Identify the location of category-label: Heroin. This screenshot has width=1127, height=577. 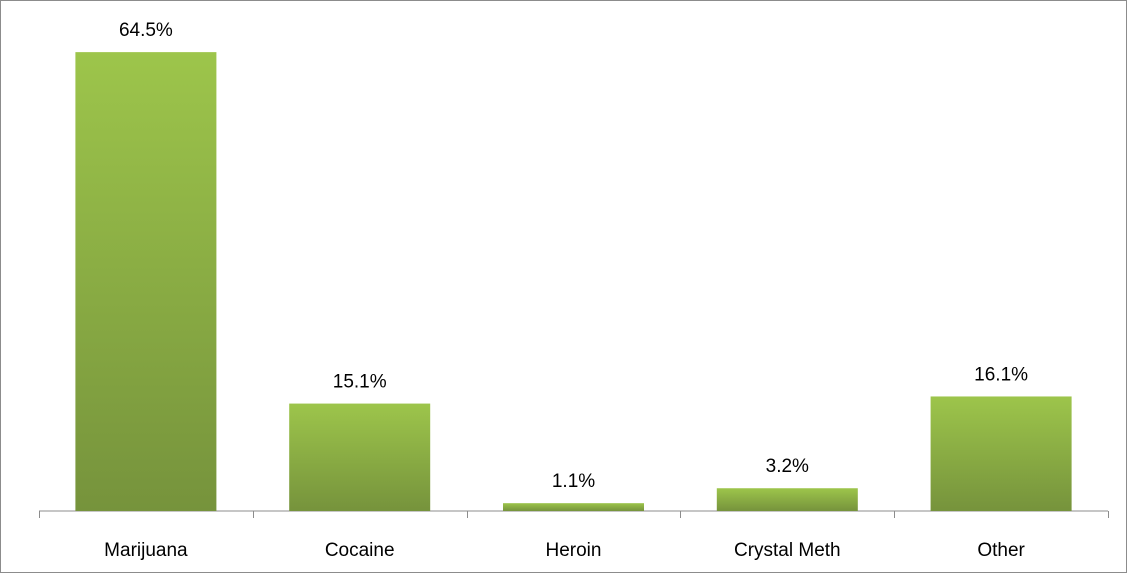
(574, 550).